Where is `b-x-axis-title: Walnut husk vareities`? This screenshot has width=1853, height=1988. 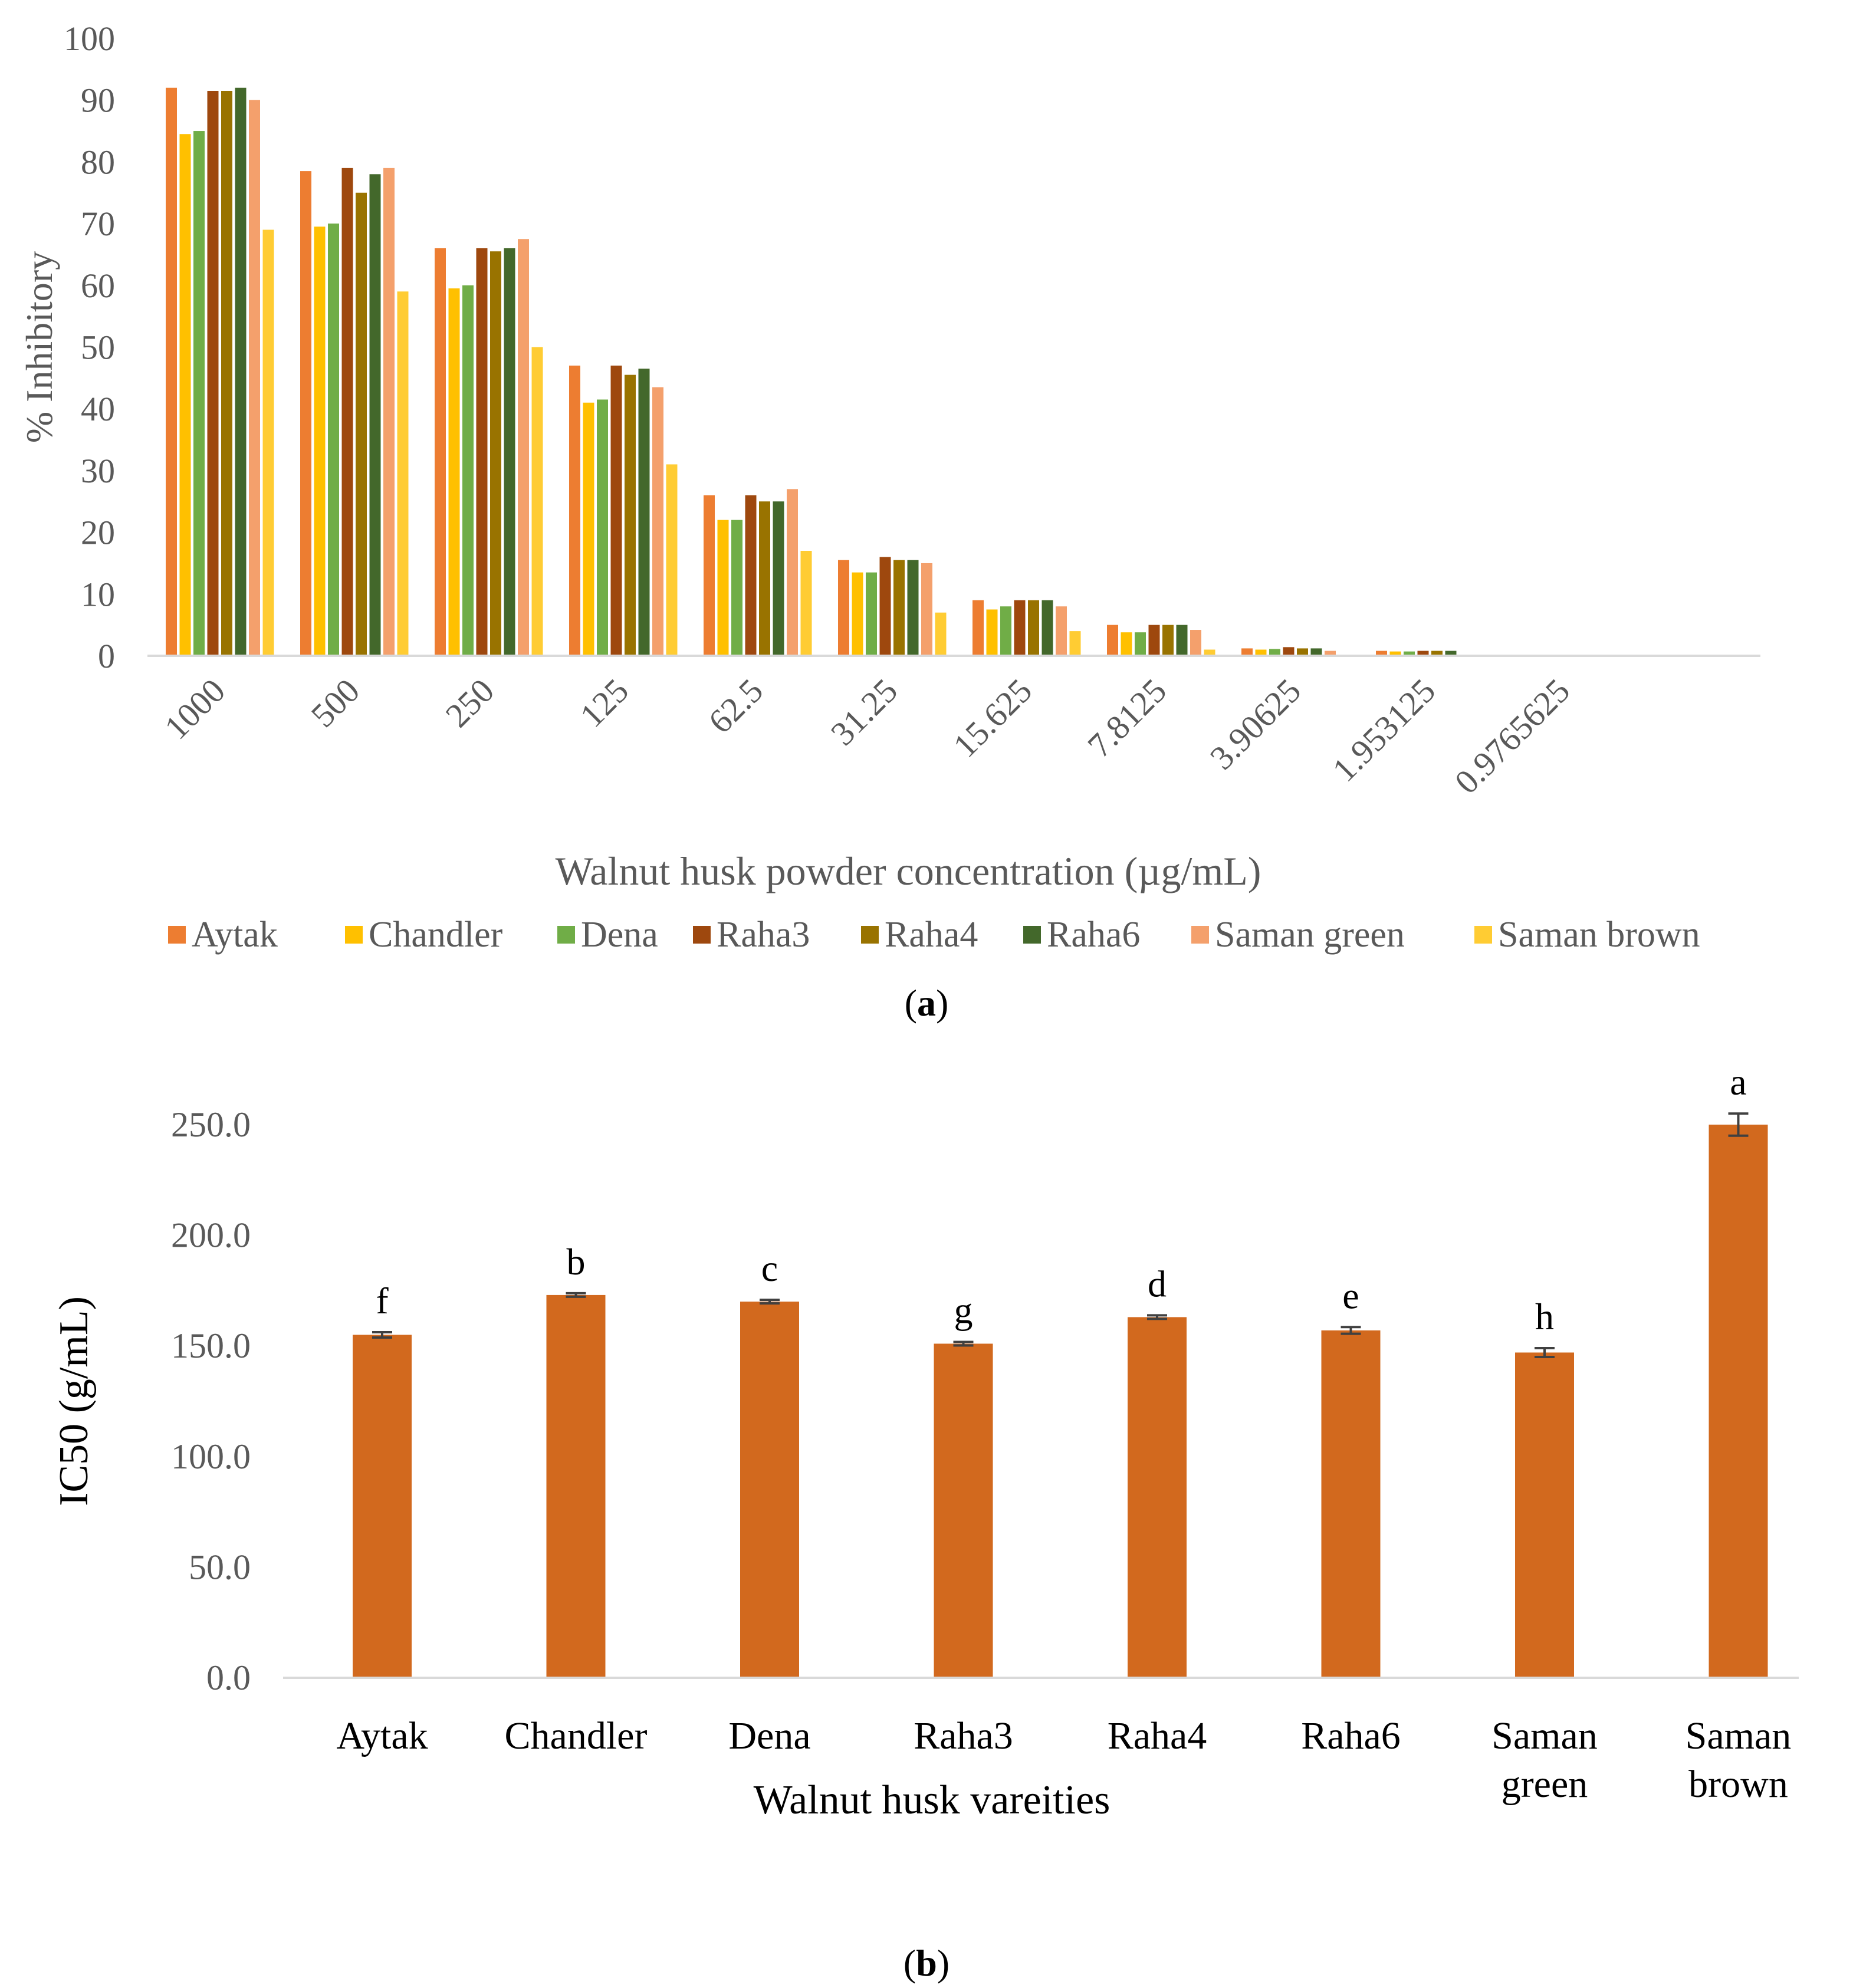 b-x-axis-title: Walnut husk vareities is located at coordinates (932, 1800).